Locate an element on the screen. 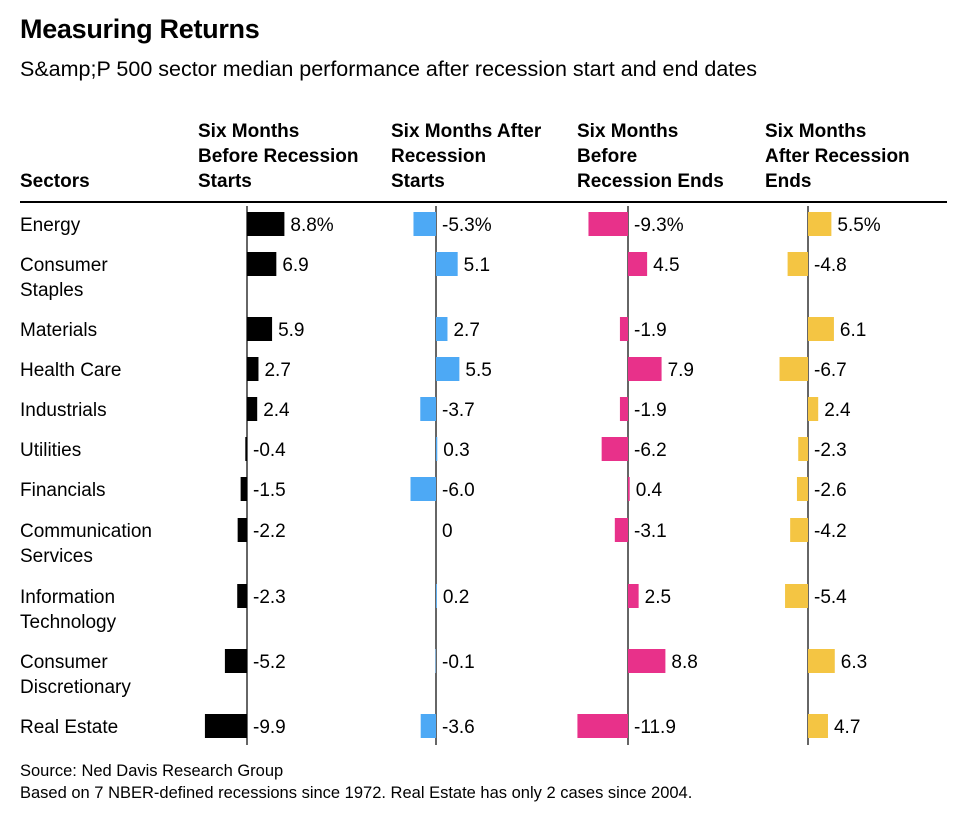  data-label: -5.4 is located at coordinates (830, 597).